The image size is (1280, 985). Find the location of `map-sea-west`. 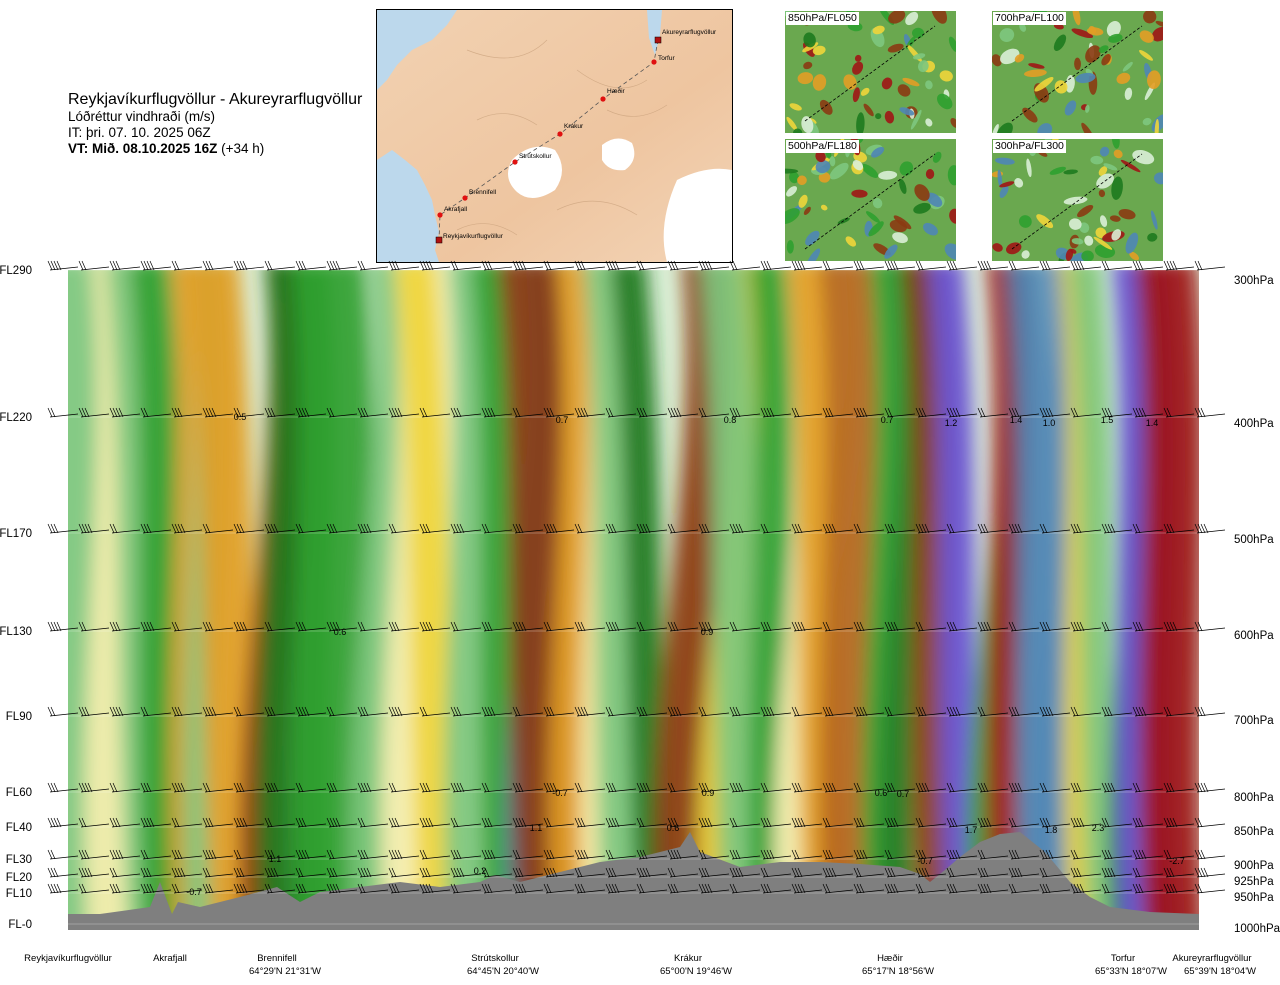

map-sea-west is located at coordinates (408, 206).